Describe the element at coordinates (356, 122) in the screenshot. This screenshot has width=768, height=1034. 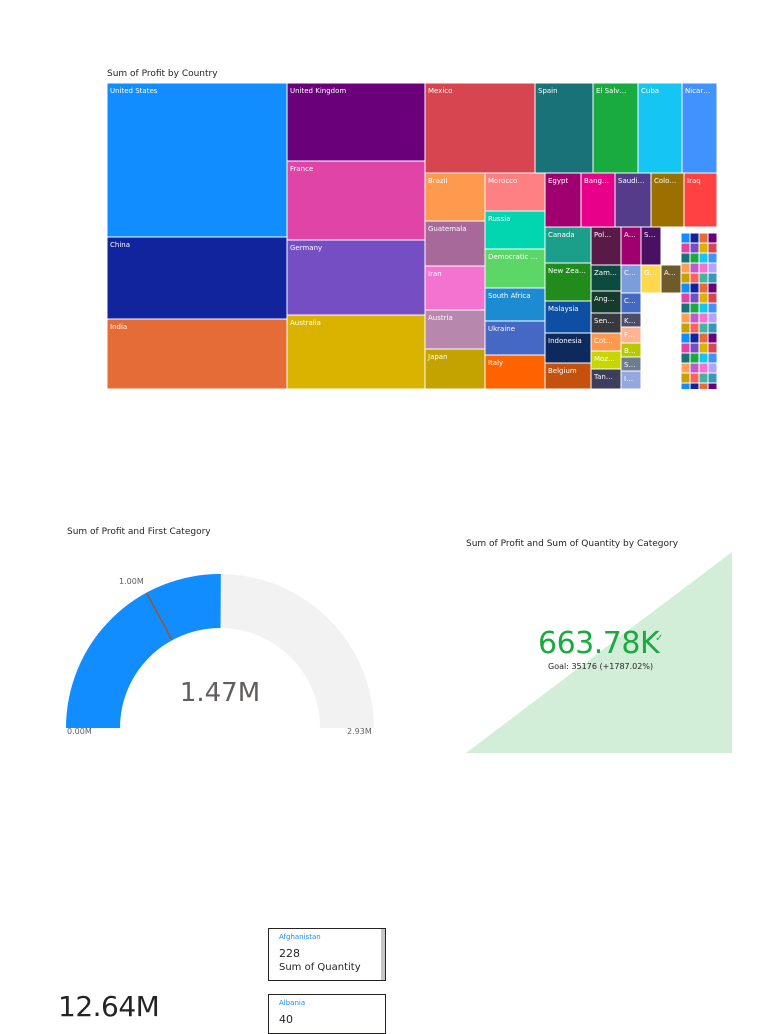
I see `treemap-tile: United Kingdom` at that location.